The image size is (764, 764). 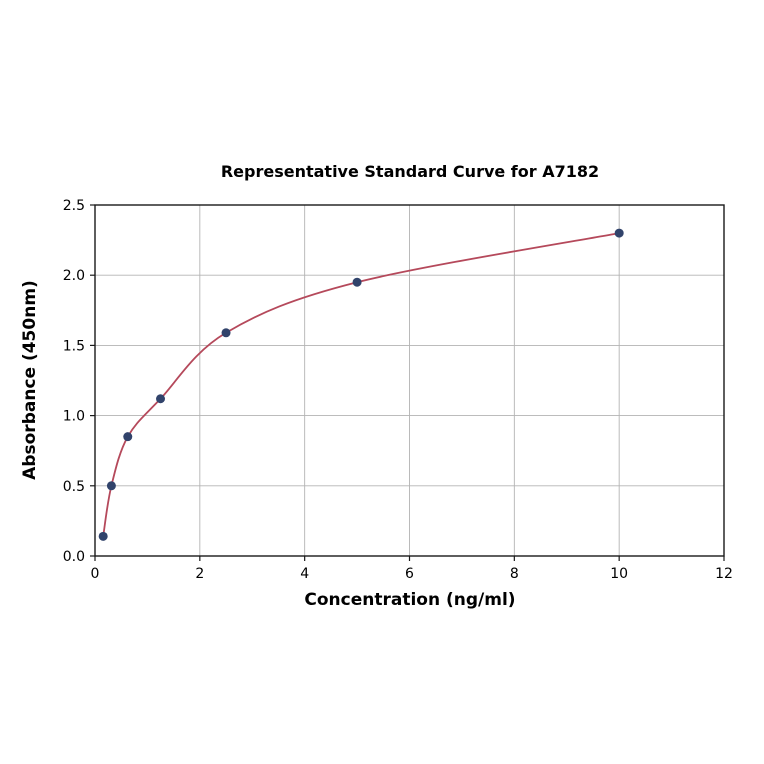 What do you see at coordinates (74, 276) in the screenshot?
I see `y-tick-label: 2.0` at bounding box center [74, 276].